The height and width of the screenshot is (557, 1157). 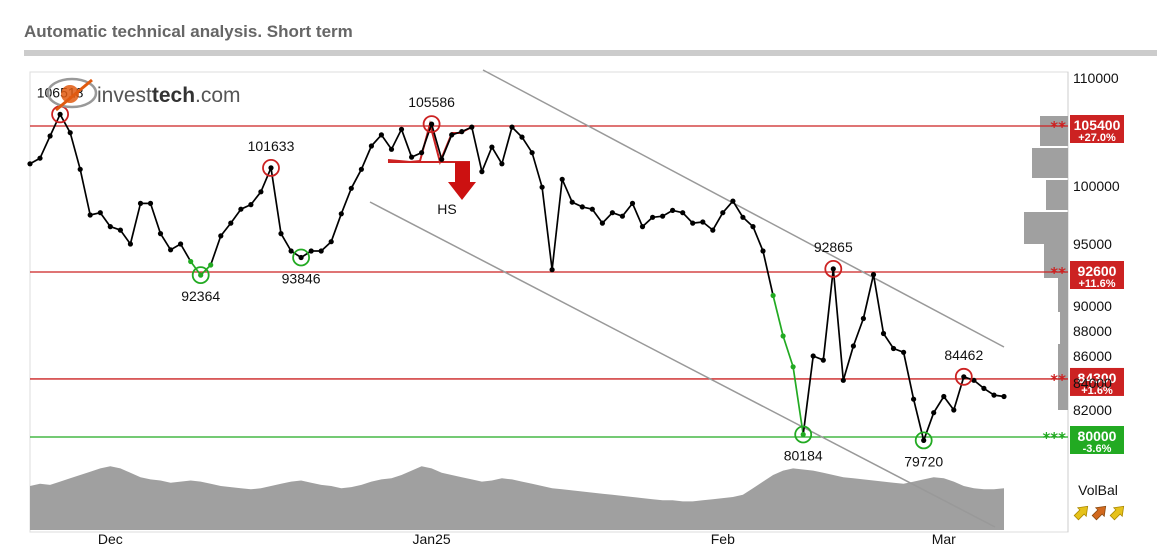 What do you see at coordinates (1098, 490) in the screenshot?
I see `volbal-label: VolBal` at bounding box center [1098, 490].